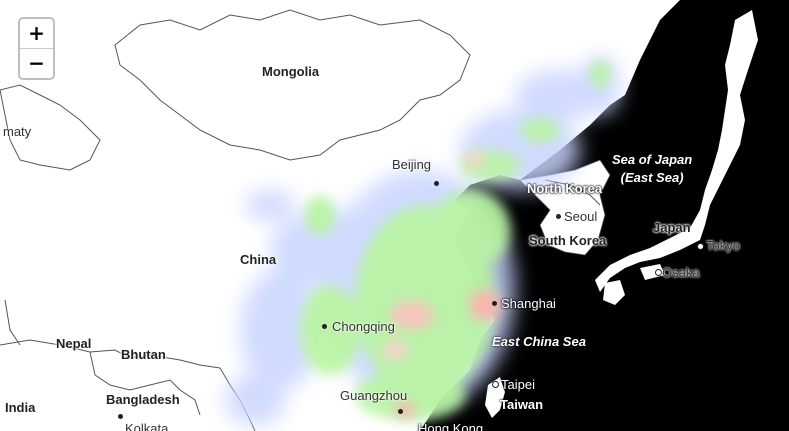  Describe the element at coordinates (442, 285) in the screenshot. I see `heatmap-layer-high` at that location.